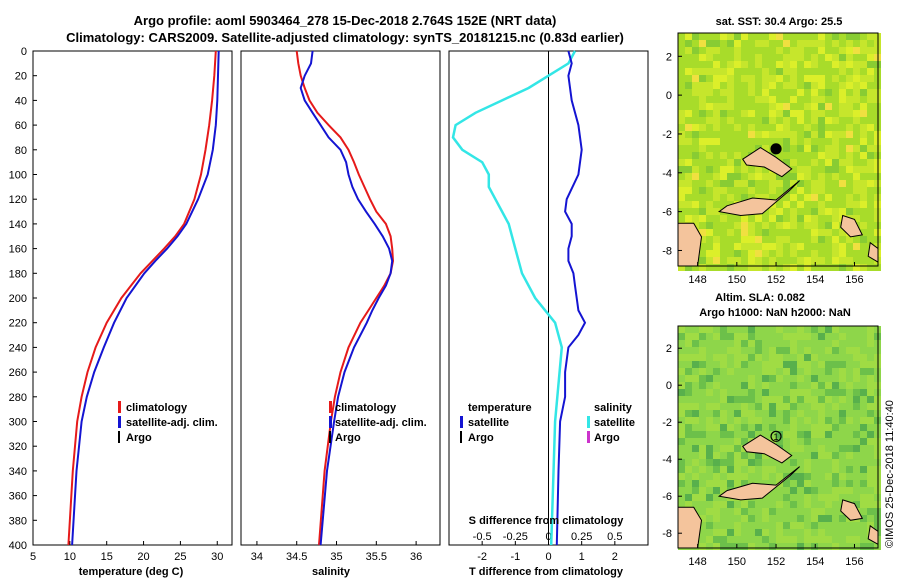  What do you see at coordinates (331, 572) in the screenshot?
I see `salinity-xlabel: salinity` at bounding box center [331, 572].